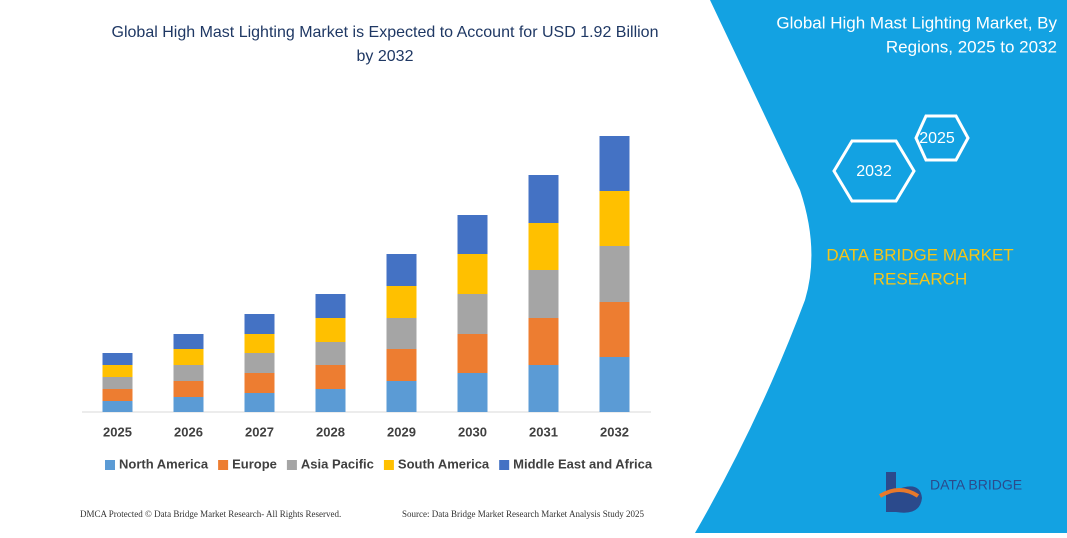 The width and height of the screenshot is (1067, 538). I want to click on logo-text: DATA BRIDGE, so click(976, 485).